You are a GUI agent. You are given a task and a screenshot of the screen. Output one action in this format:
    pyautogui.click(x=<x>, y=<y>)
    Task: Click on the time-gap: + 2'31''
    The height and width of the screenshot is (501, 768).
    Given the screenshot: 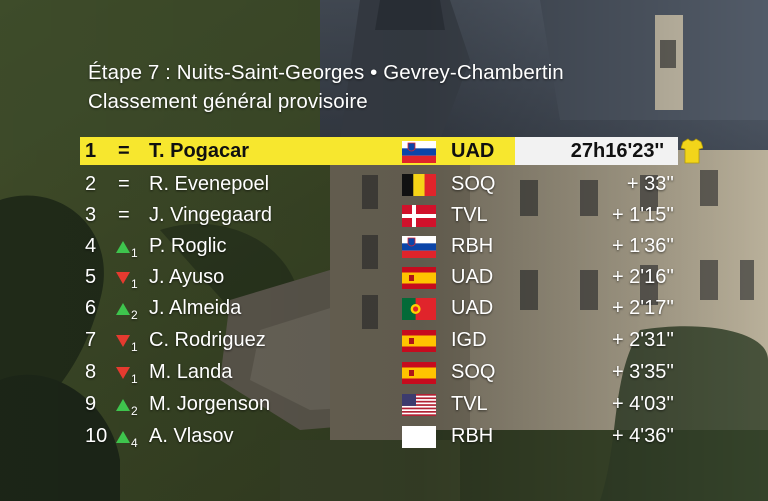 What is the action you would take?
    pyautogui.click(x=642, y=340)
    